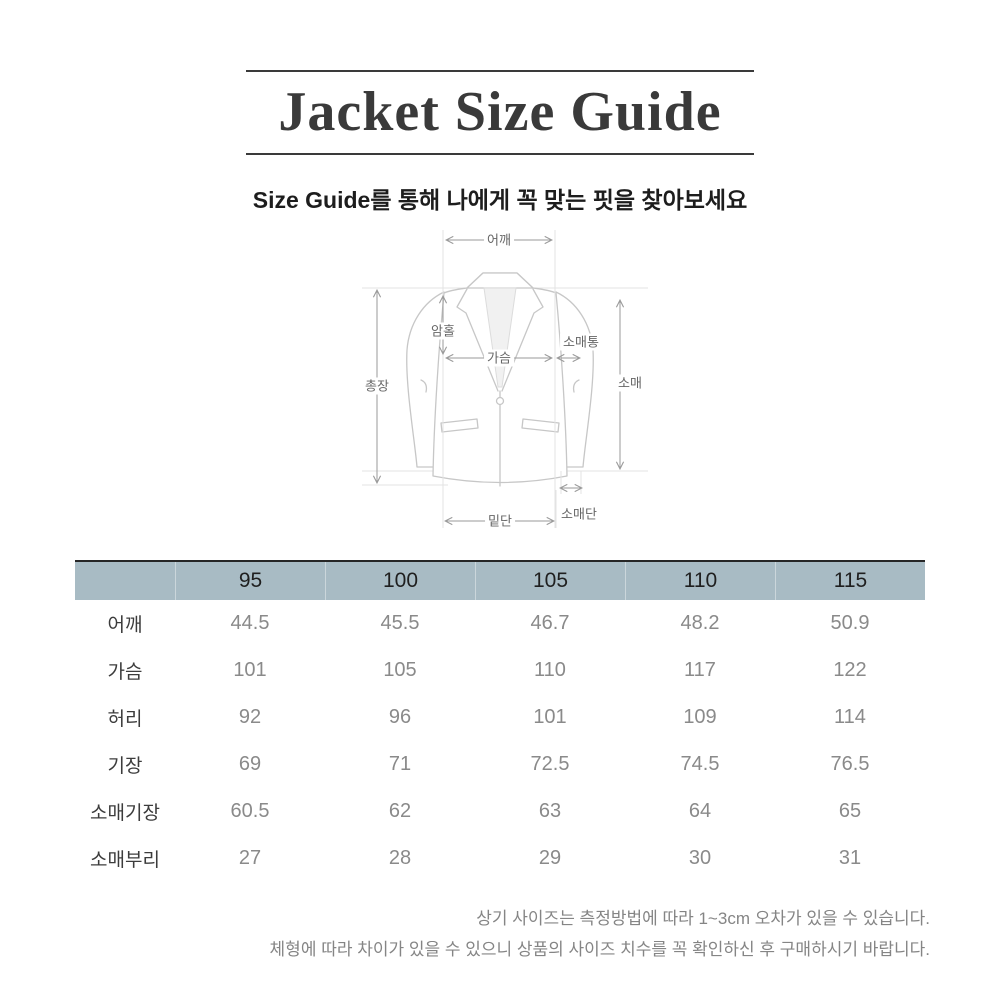  What do you see at coordinates (700, 764) in the screenshot?
I see `cell-value: 74.5` at bounding box center [700, 764].